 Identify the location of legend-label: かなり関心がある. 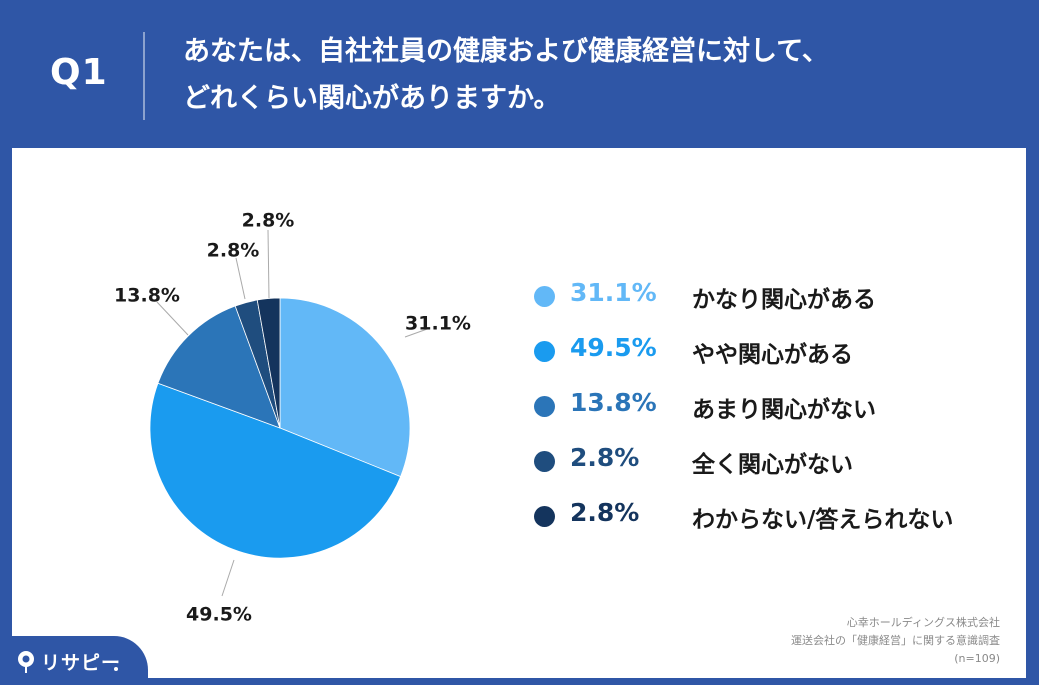
(784, 300).